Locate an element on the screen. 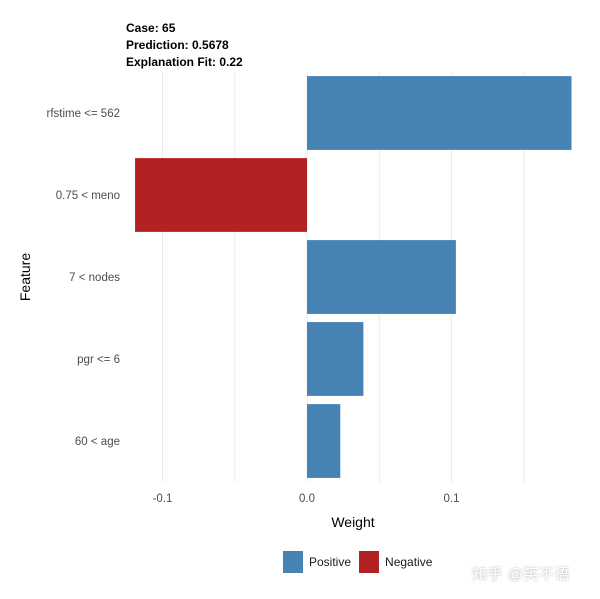 This screenshot has height=599, width=600. x-tick-label: 0.0 is located at coordinates (307, 499).